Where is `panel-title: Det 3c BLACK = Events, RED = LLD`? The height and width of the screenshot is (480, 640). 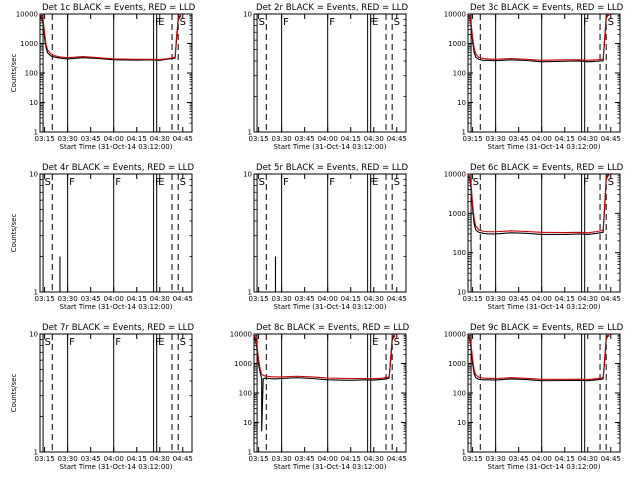
panel-title: Det 3c BLACK = Events, RED = LLD is located at coordinates (547, 8).